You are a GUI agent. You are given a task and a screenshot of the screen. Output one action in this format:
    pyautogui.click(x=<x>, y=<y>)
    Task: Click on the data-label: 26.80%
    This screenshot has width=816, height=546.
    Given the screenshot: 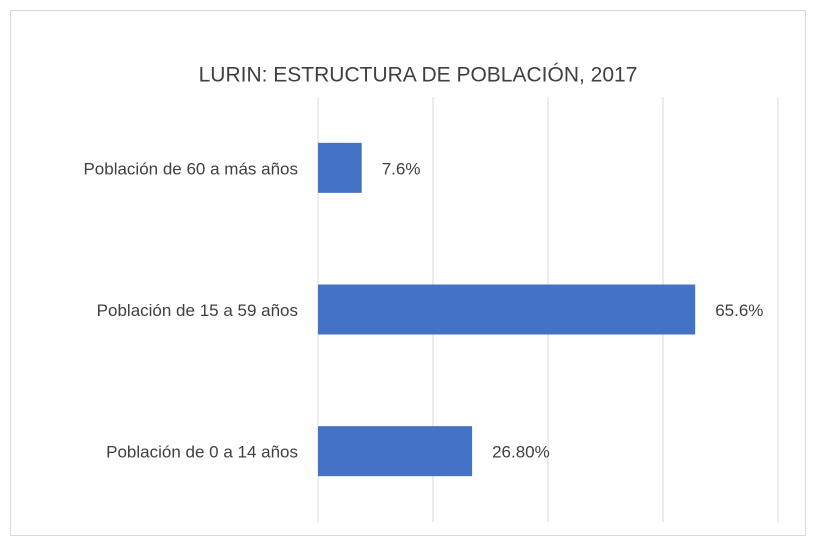 What is the action you would take?
    pyautogui.click(x=521, y=452)
    